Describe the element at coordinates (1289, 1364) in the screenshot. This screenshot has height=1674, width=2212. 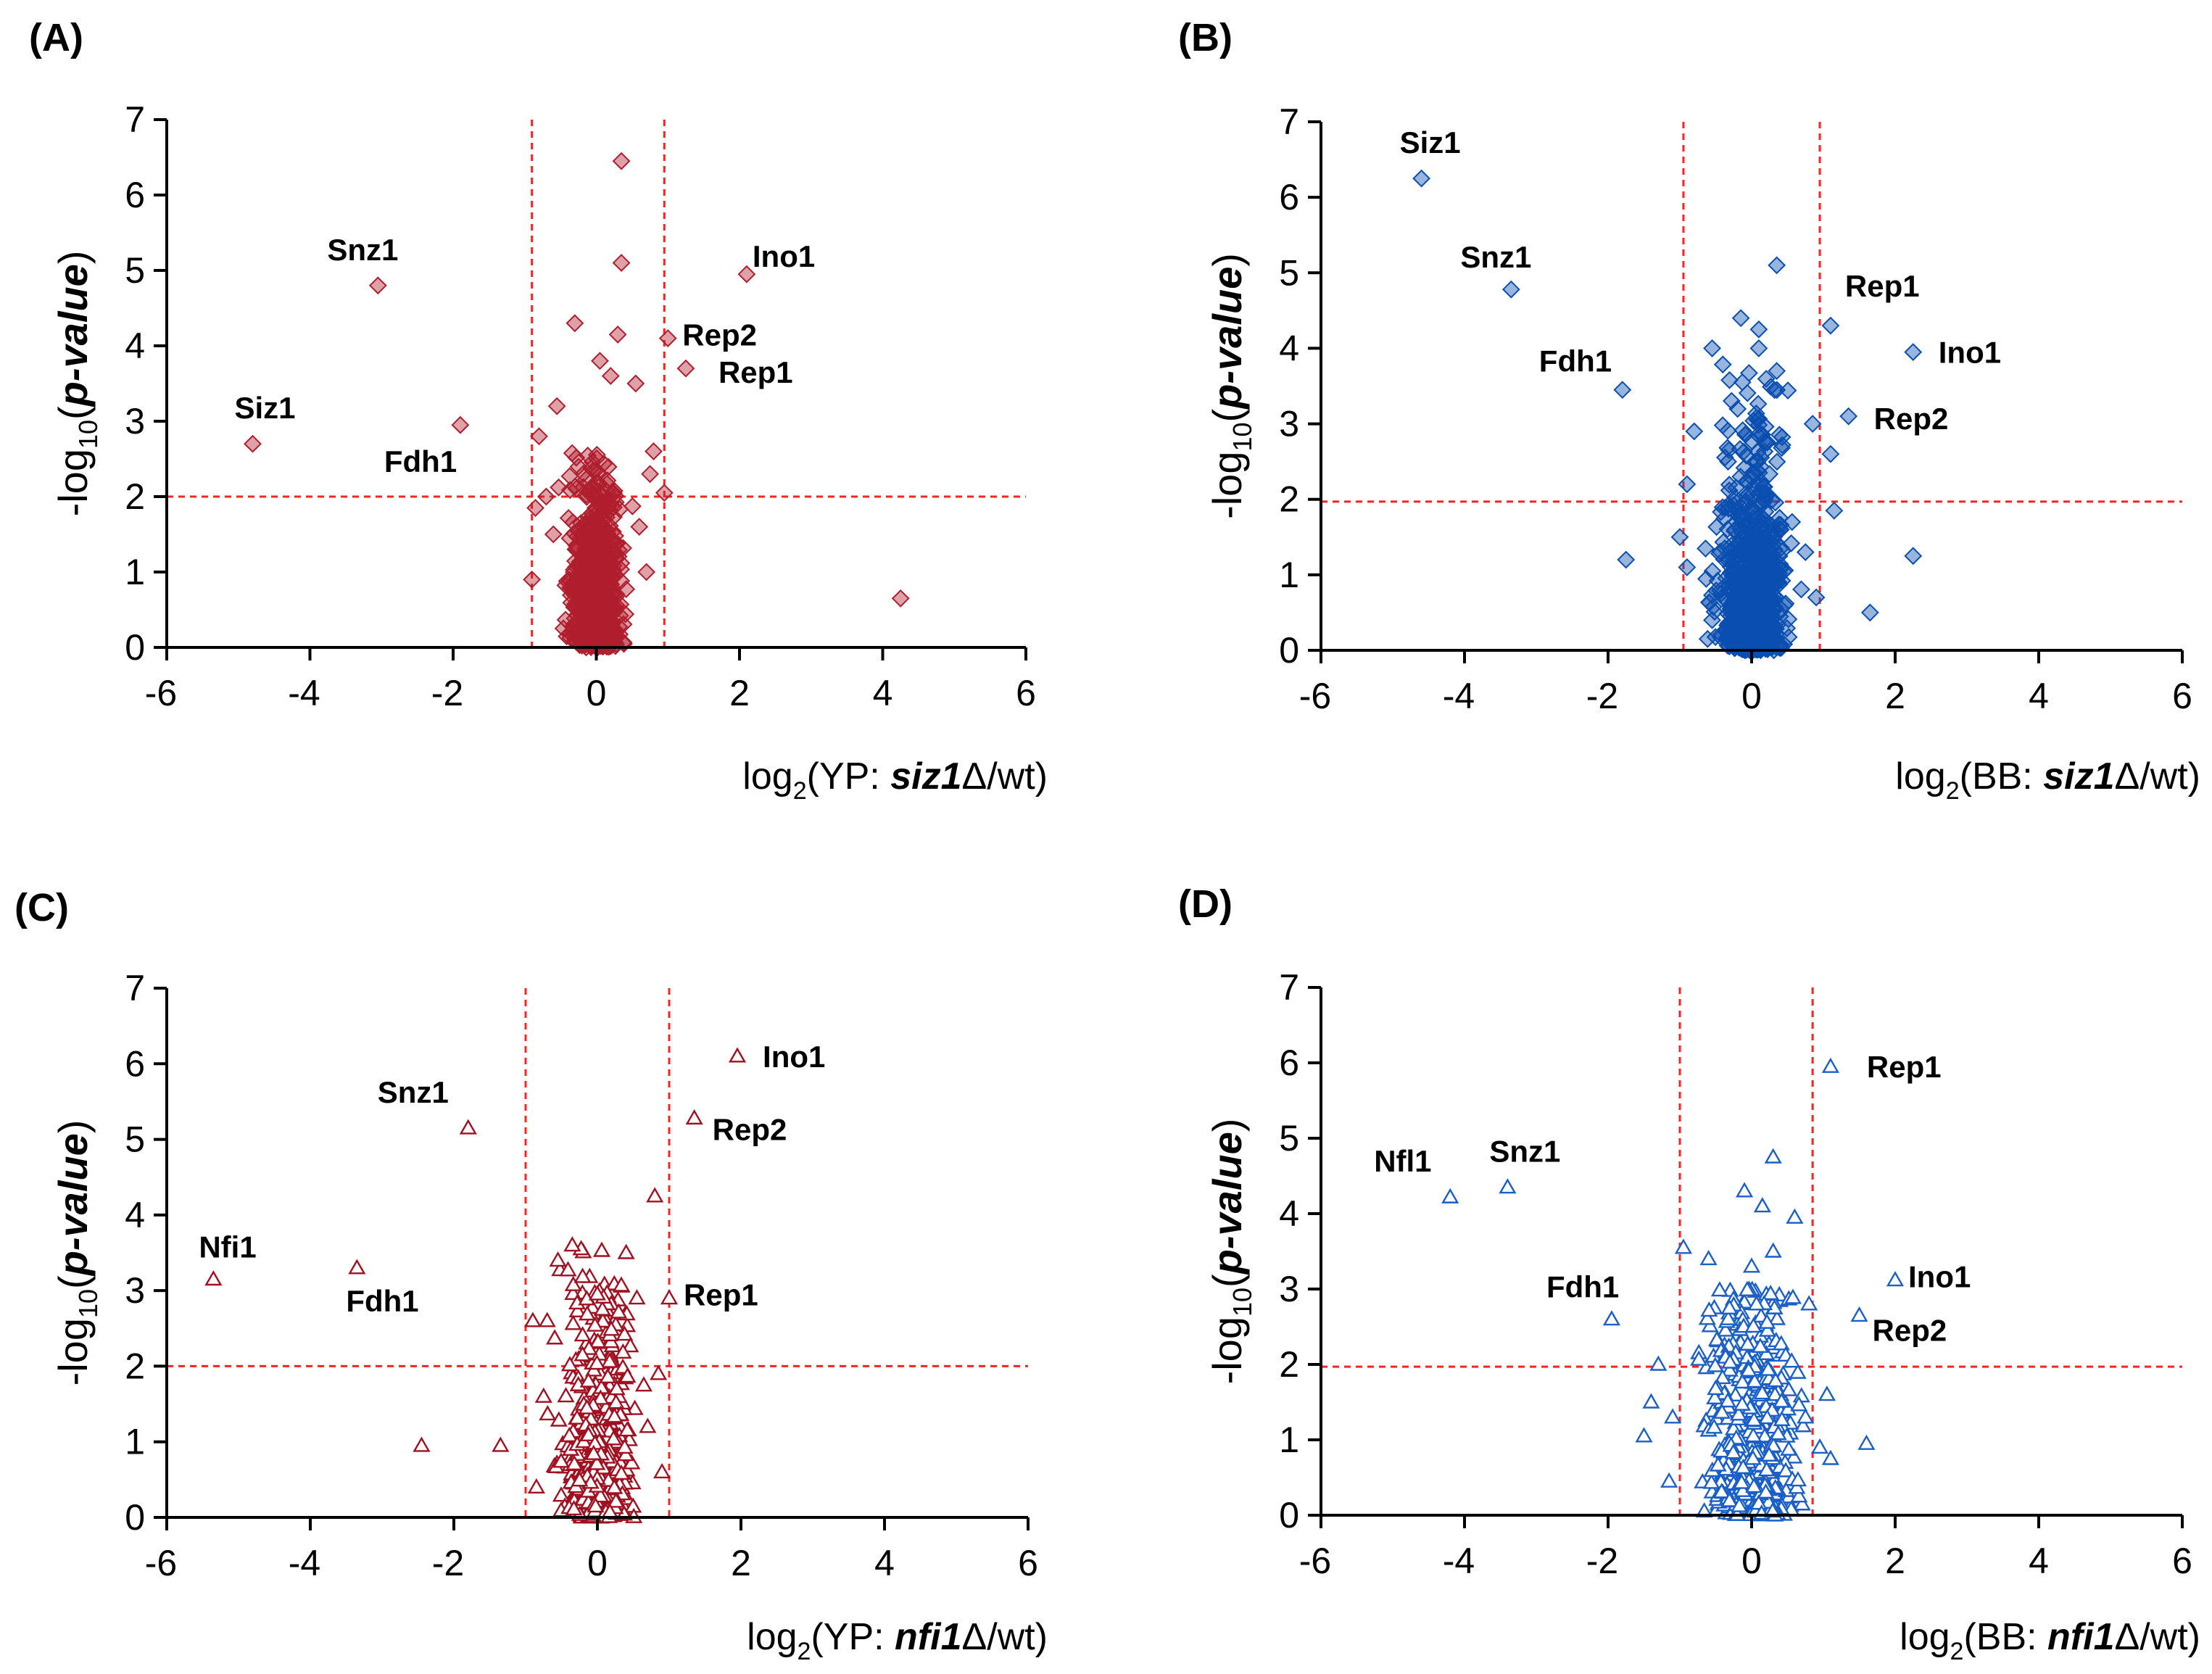
I see `y-tick-label: 2` at that location.